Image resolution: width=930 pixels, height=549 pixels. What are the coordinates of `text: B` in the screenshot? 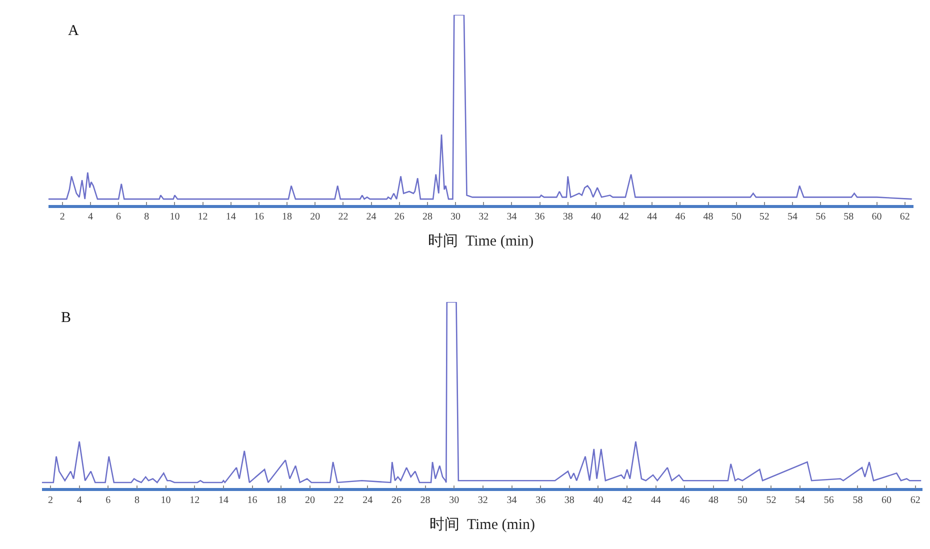 It's located at (66, 318).